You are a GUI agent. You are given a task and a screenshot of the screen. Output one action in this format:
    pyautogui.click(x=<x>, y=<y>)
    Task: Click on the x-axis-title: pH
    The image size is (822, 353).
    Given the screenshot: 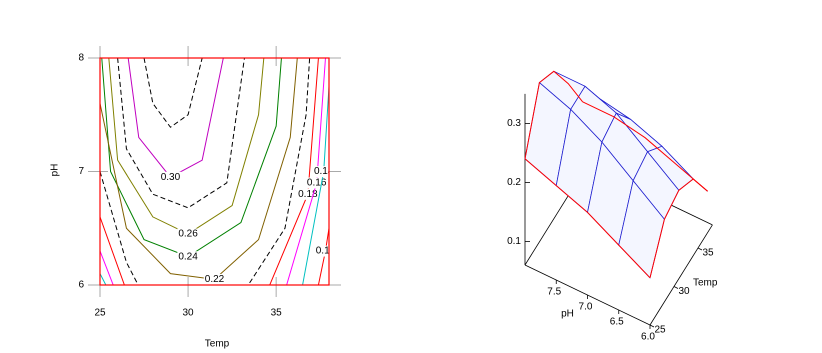 What is the action you would take?
    pyautogui.click(x=567, y=313)
    